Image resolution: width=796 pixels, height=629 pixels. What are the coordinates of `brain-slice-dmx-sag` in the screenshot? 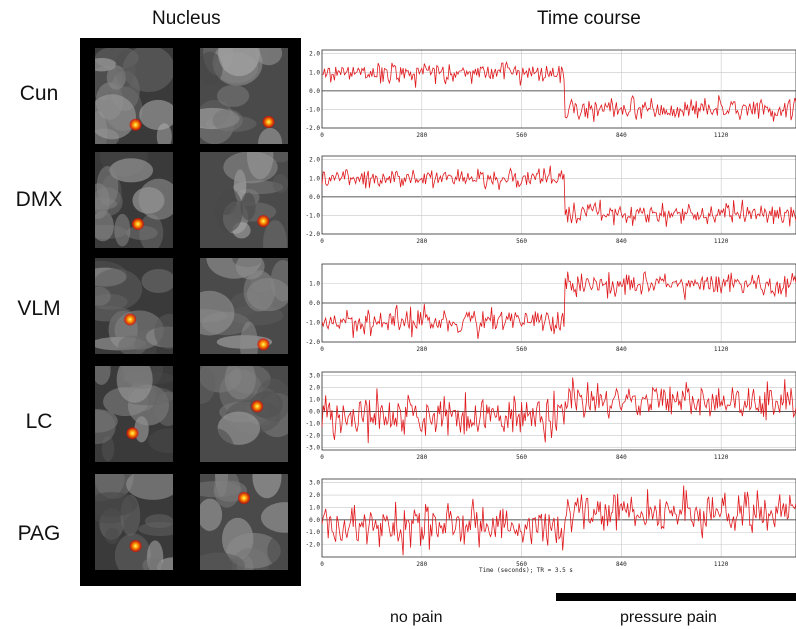 It's located at (244, 200).